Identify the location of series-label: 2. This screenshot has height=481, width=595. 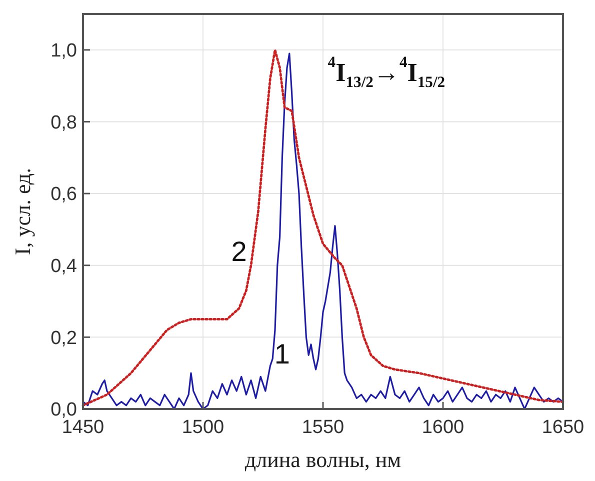
(239, 251).